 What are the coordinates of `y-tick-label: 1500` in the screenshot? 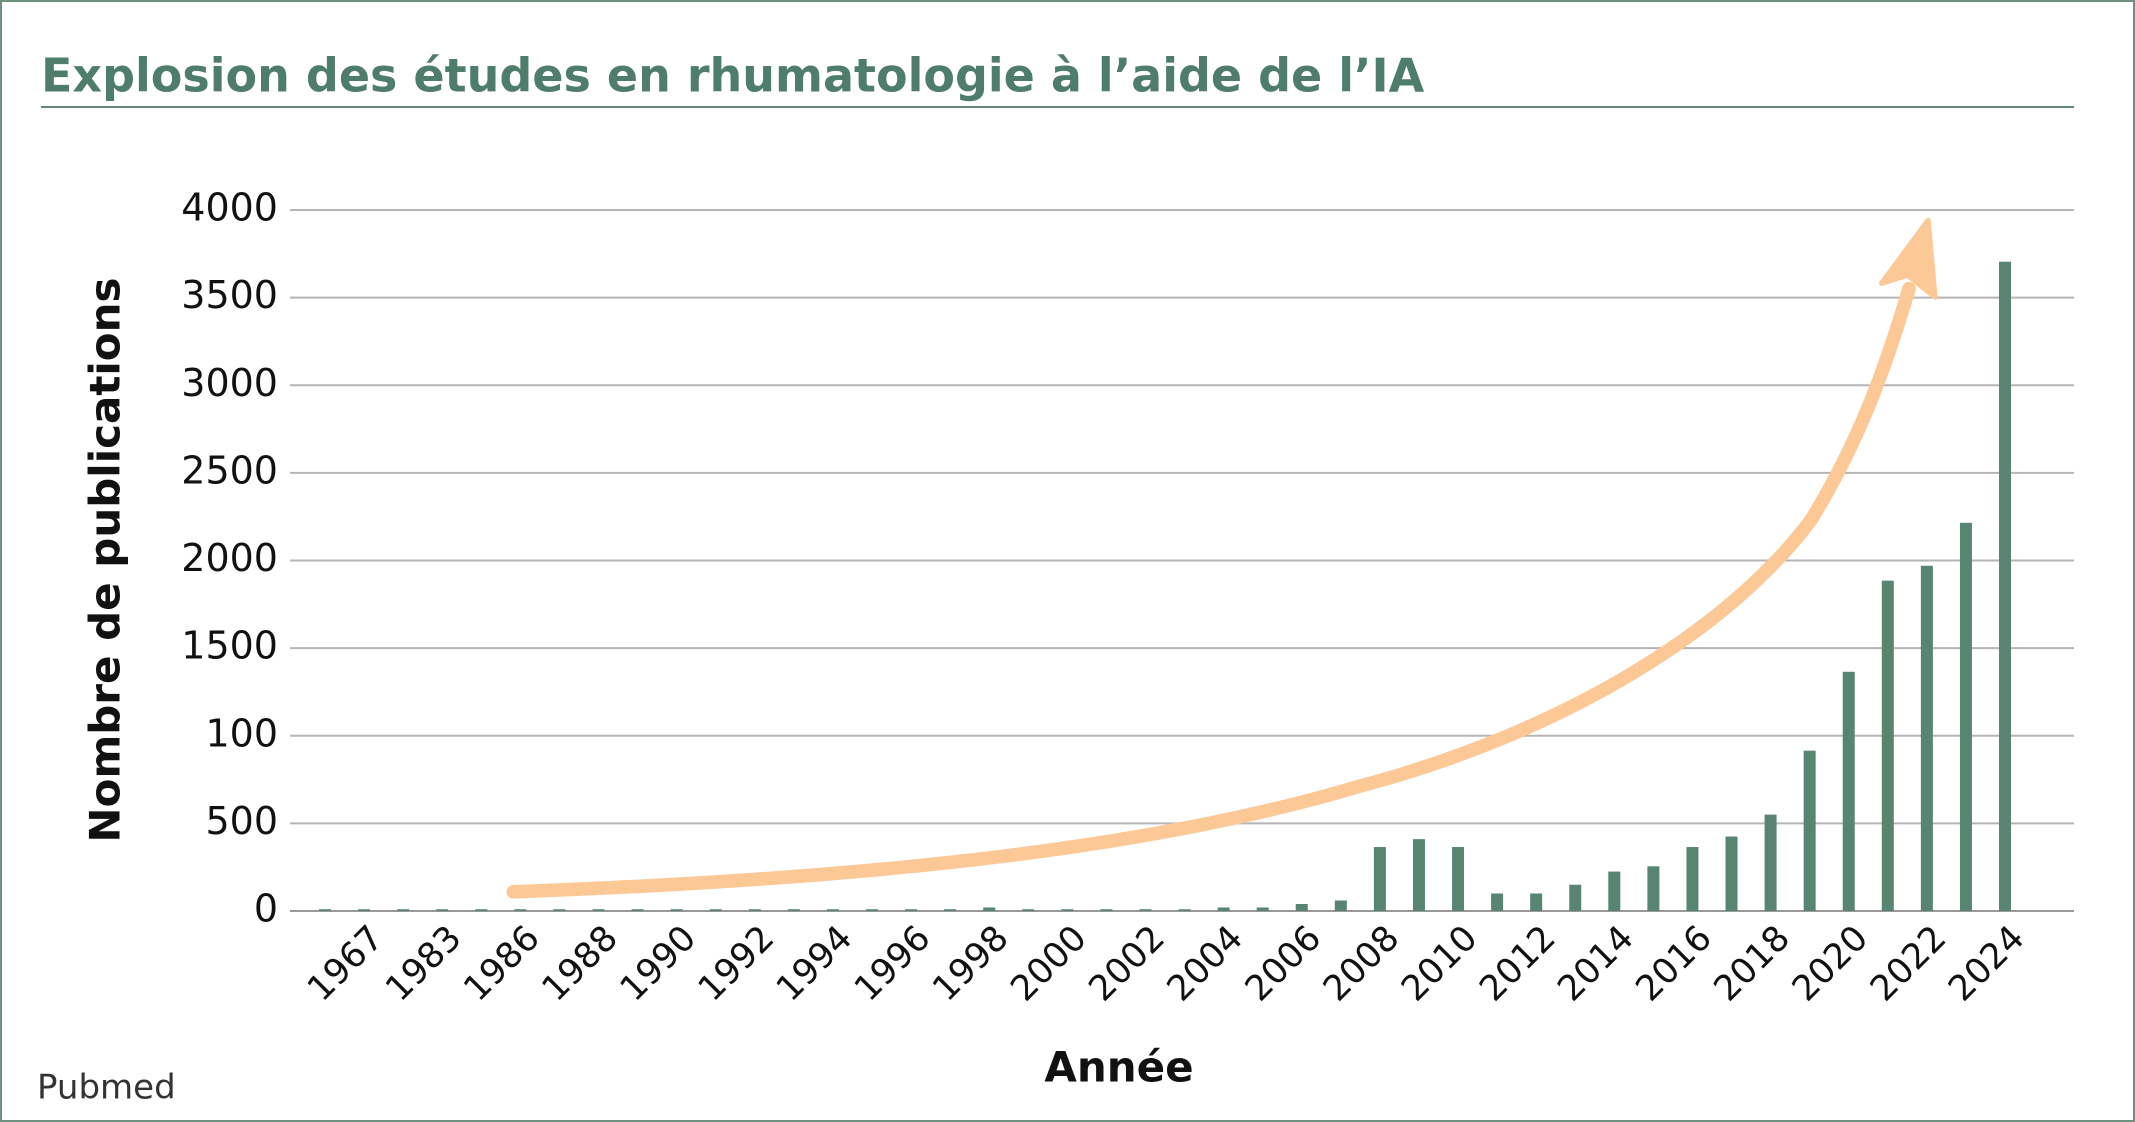 It's located at (229, 646).